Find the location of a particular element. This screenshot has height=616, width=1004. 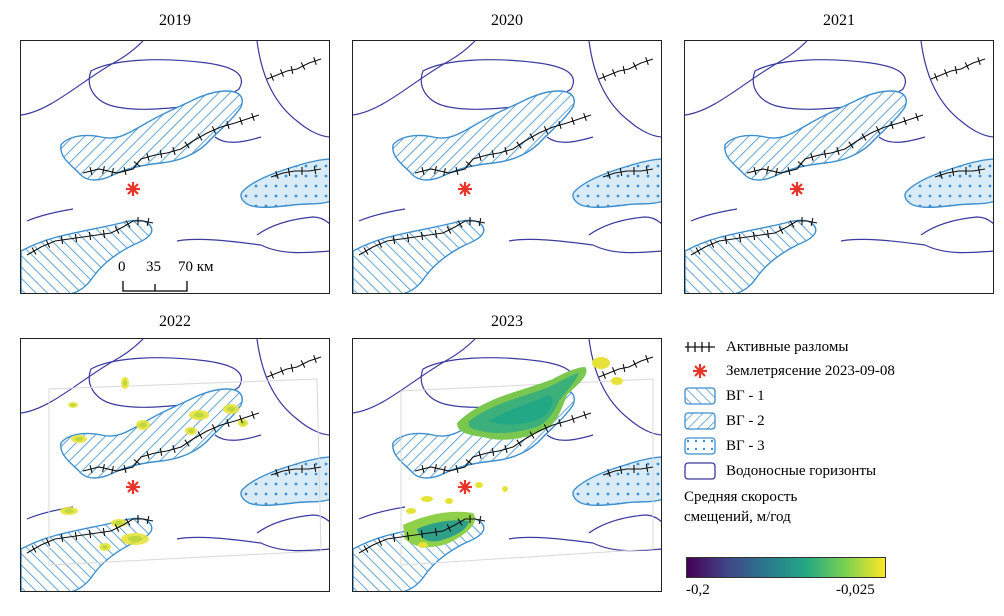

scale-tick-0: 0 is located at coordinates (122, 267).